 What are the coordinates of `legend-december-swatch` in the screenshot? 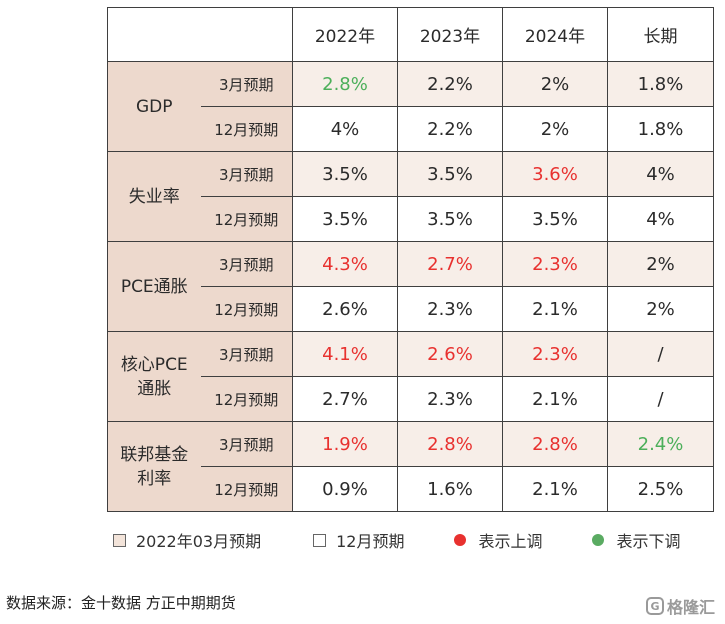 It's located at (320, 540).